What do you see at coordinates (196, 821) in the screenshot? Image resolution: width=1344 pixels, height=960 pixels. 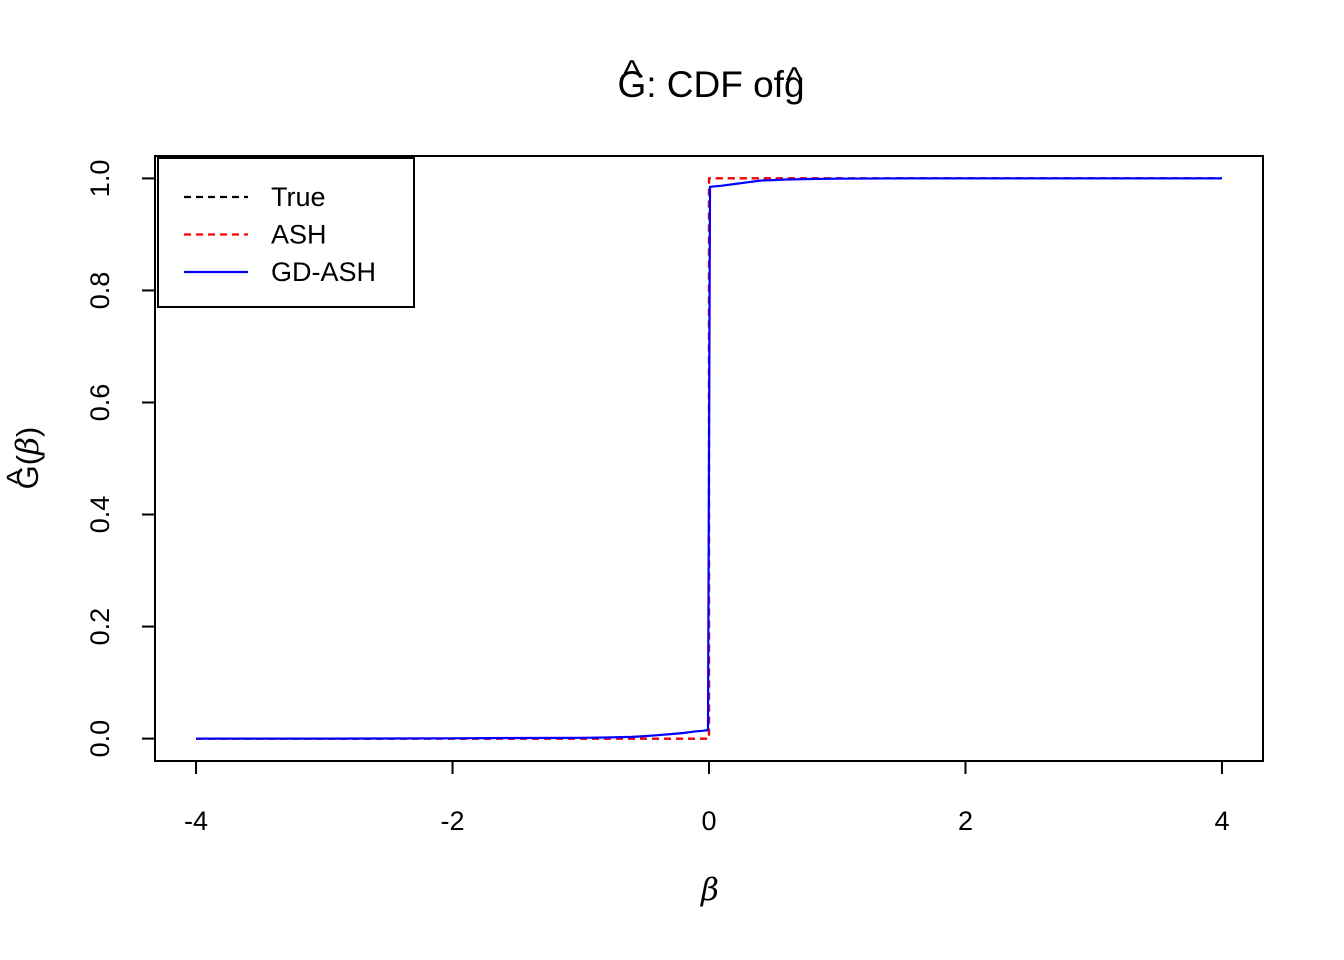 I see `x-tick-label: -4` at bounding box center [196, 821].